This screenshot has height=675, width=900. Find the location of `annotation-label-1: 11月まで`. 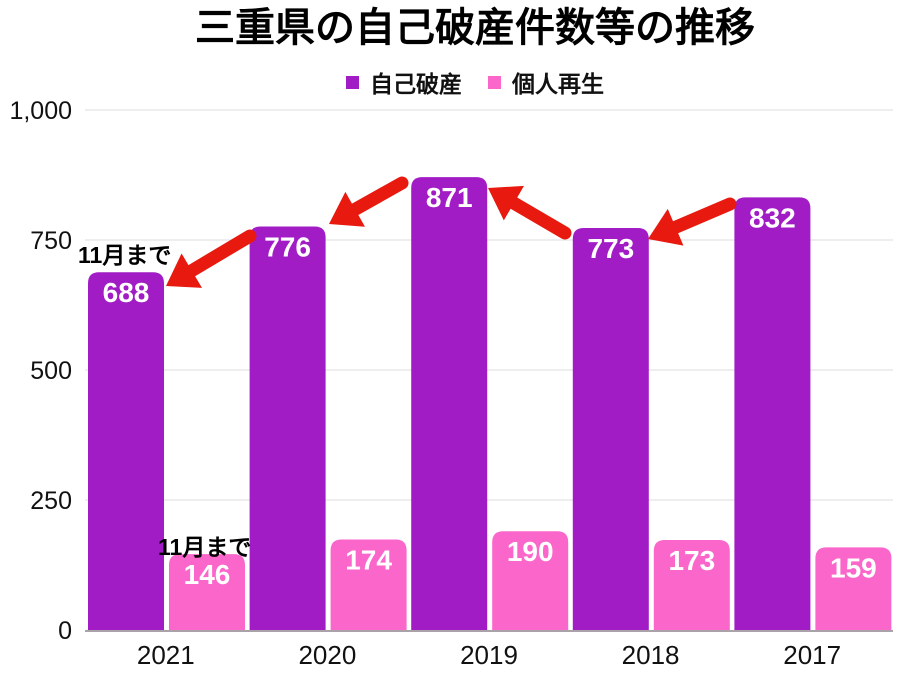

annotation-label-1: 11月まで is located at coordinates (124, 255).